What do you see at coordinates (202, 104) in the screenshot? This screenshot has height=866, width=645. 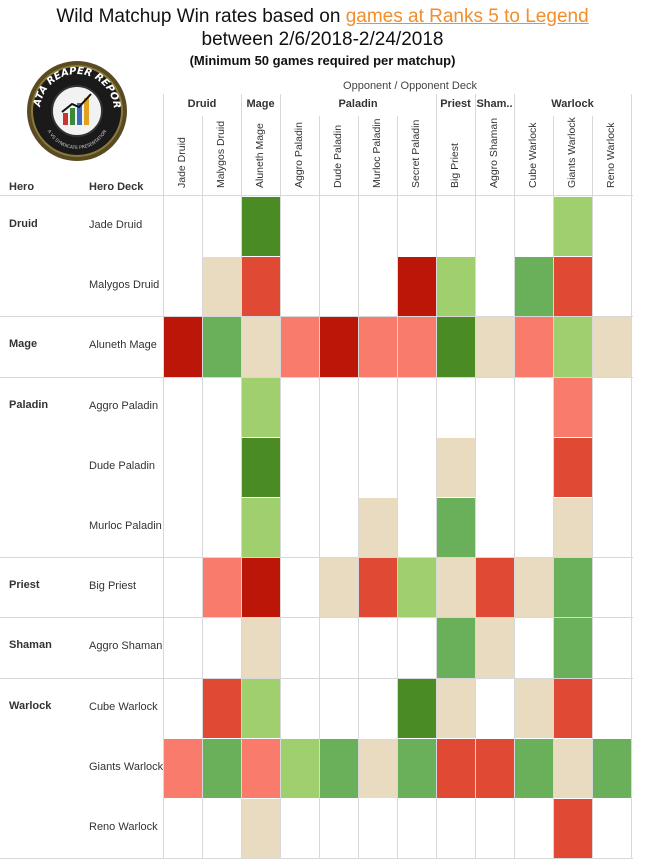 I see `opponent-group-label: Druid` at bounding box center [202, 104].